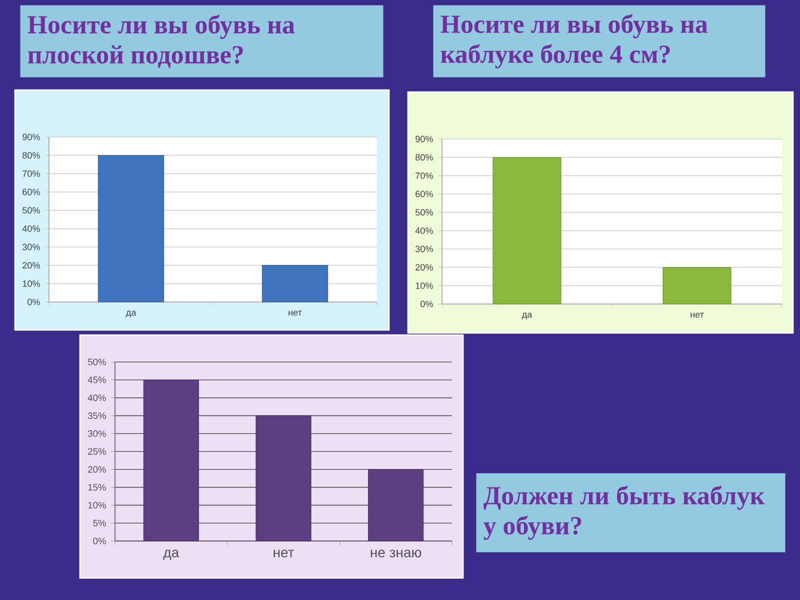  Describe the element at coordinates (97, 380) in the screenshot. I see `y-tick-label: 45%` at that location.